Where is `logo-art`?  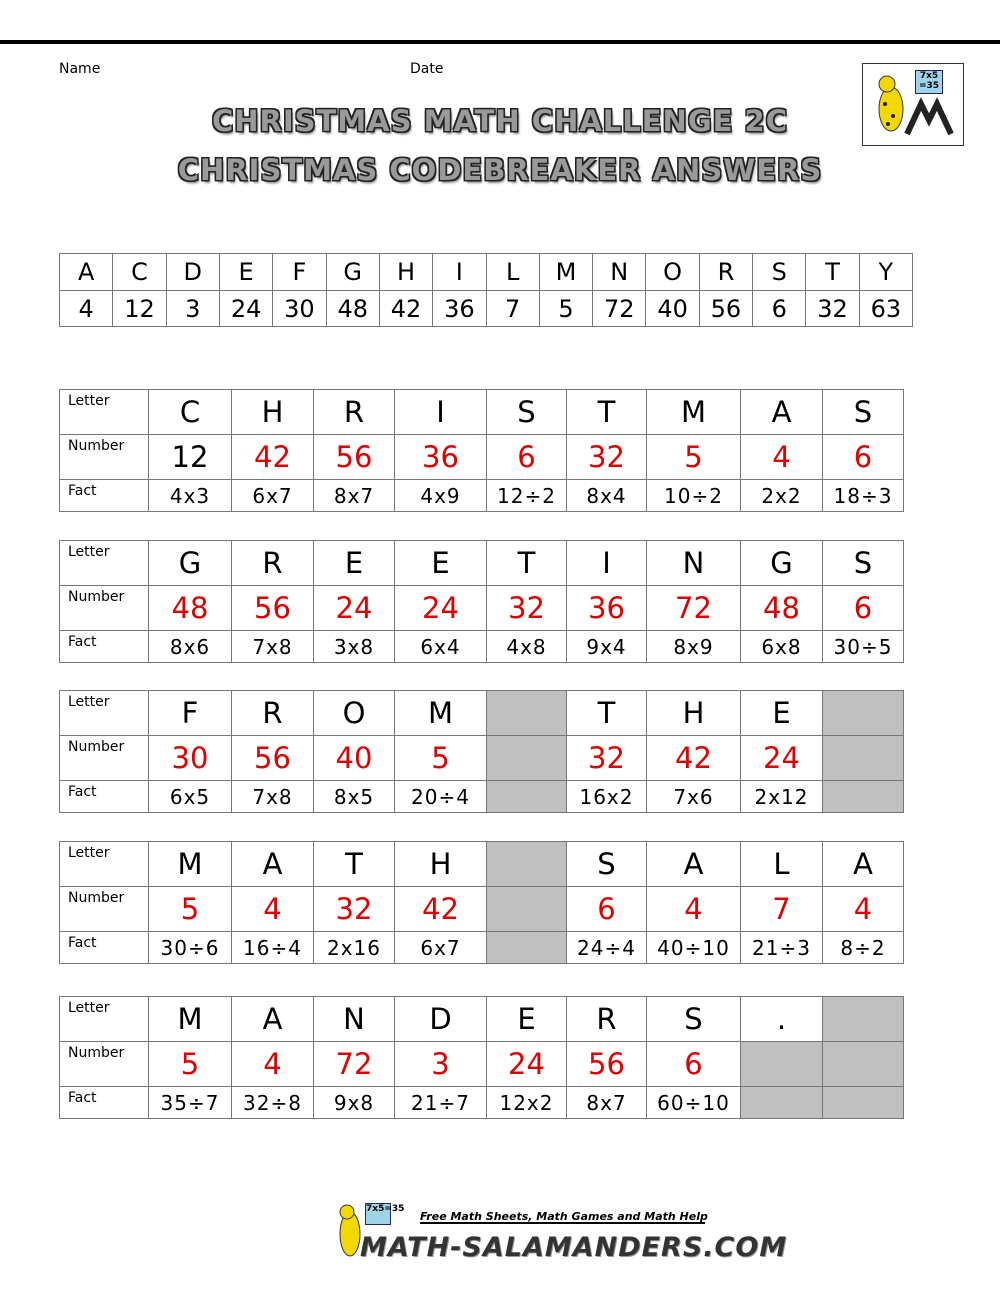 logo-art is located at coordinates (916, 105).